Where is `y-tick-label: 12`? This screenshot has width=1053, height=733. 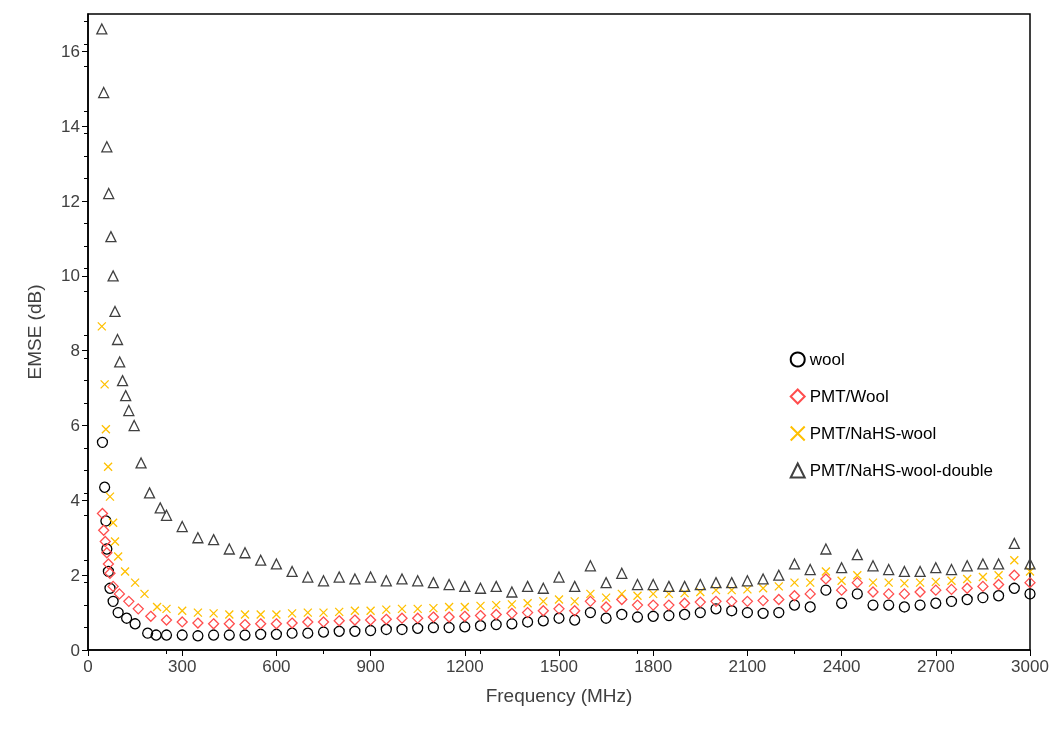
y-tick-label: 12 is located at coordinates (70, 201).